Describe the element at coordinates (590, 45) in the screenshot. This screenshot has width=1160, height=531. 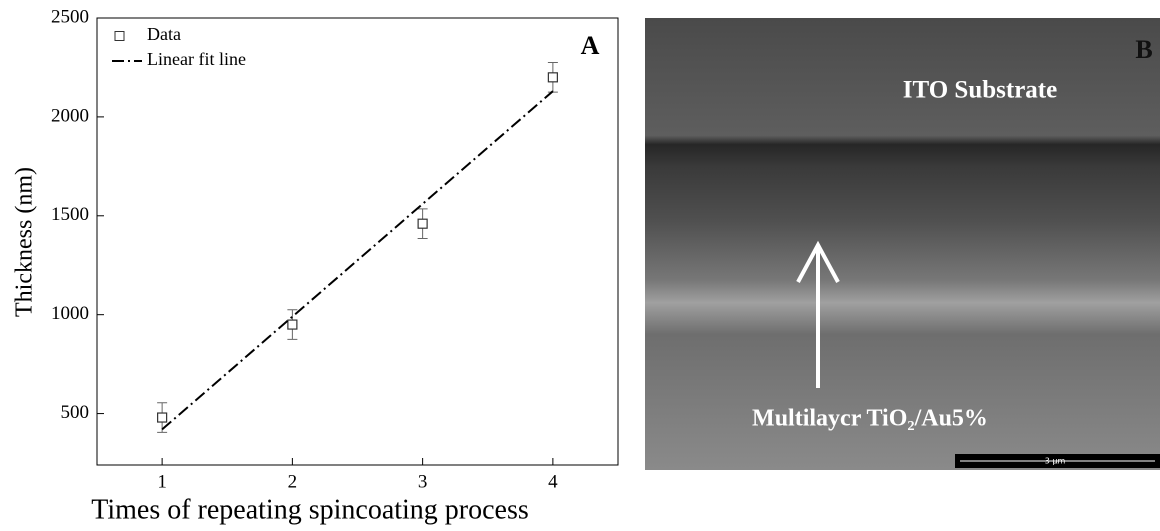
I see `panel-label: A` at that location.